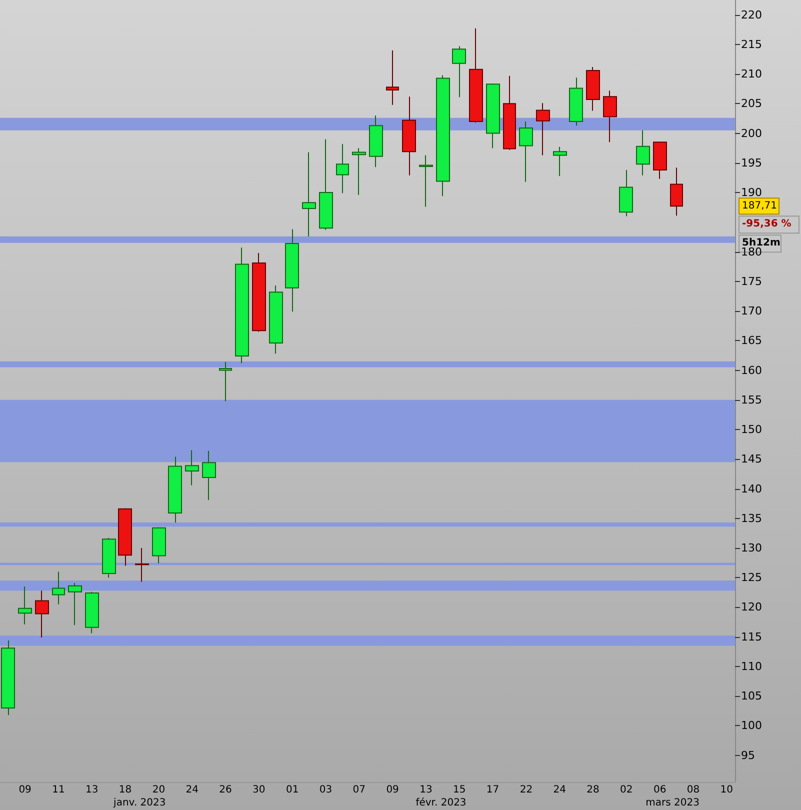 This screenshot has height=810, width=801. Describe the element at coordinates (159, 790) in the screenshot. I see `x-tick-label: 20` at that location.